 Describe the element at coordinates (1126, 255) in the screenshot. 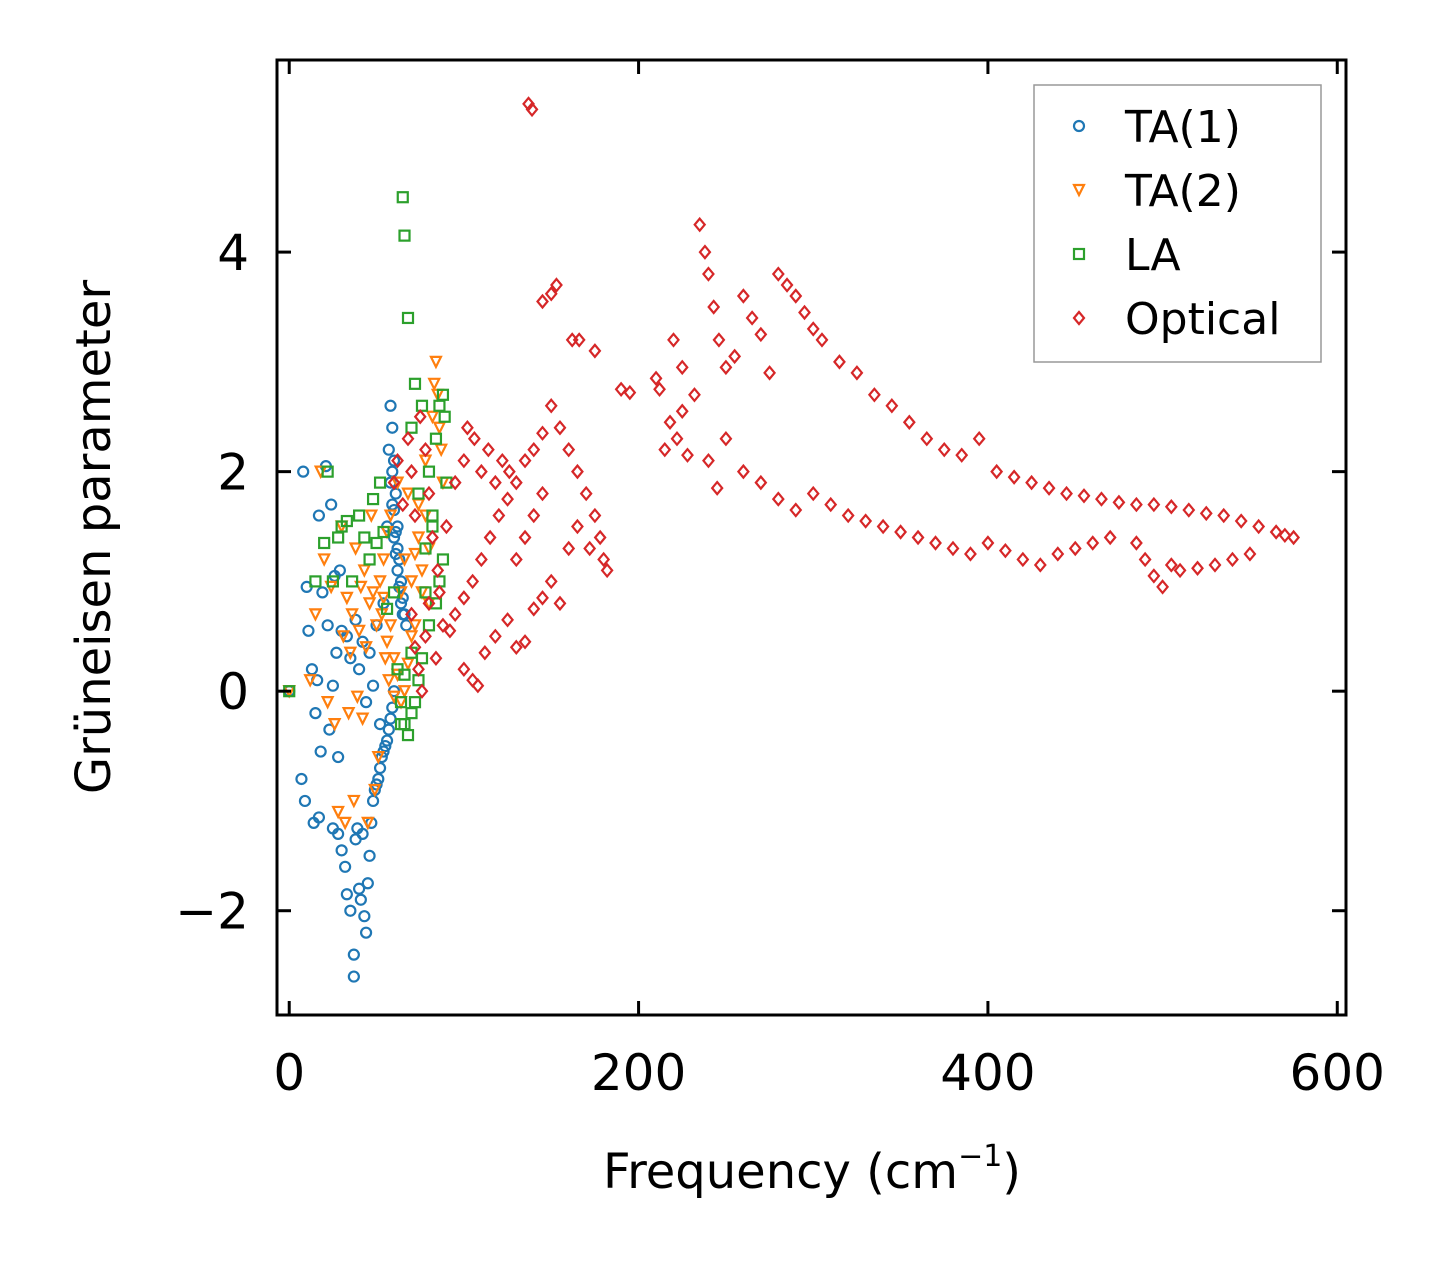

I see `legend-item: LA` at that location.